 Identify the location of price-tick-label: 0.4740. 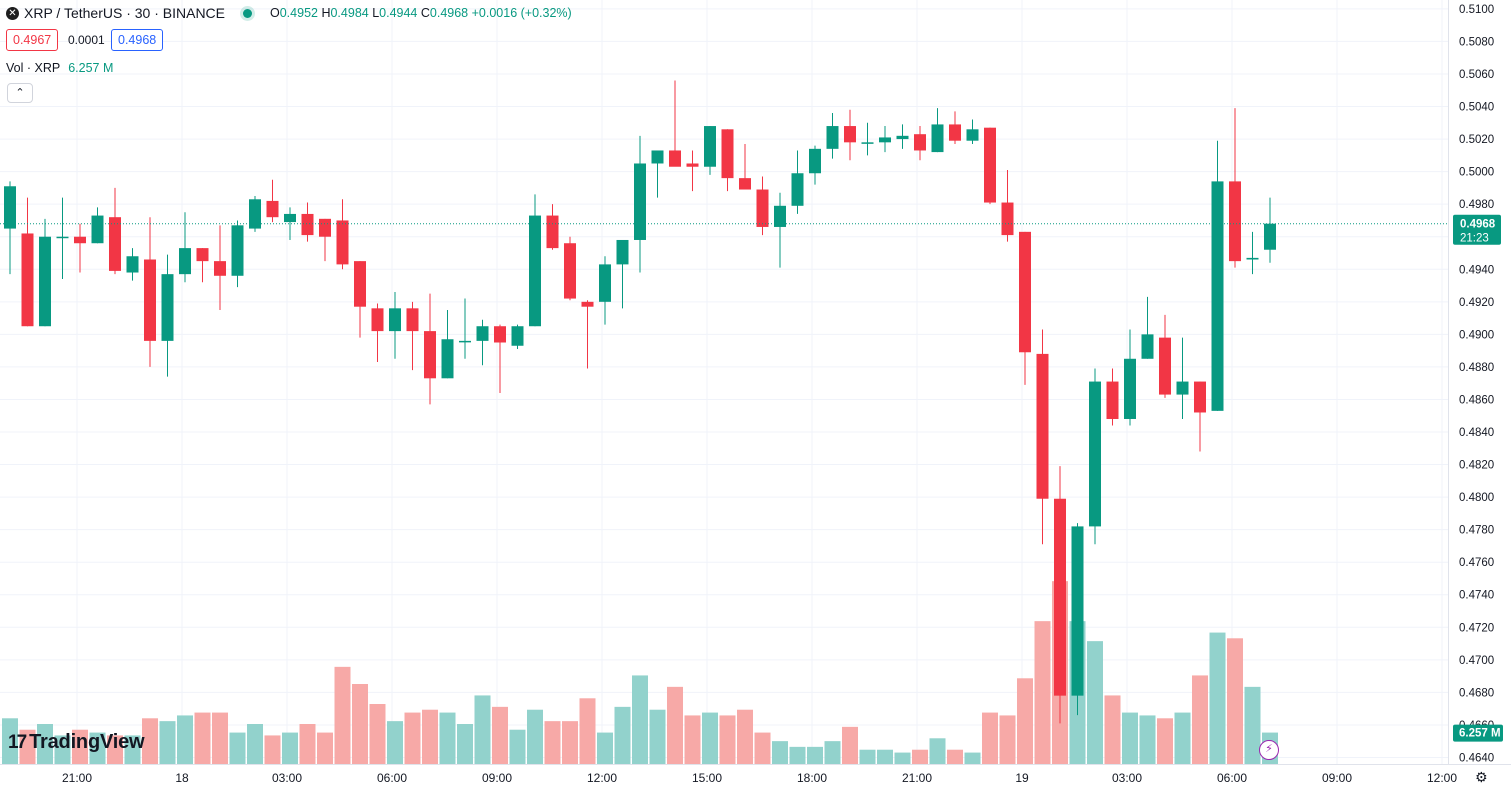
(1476, 596).